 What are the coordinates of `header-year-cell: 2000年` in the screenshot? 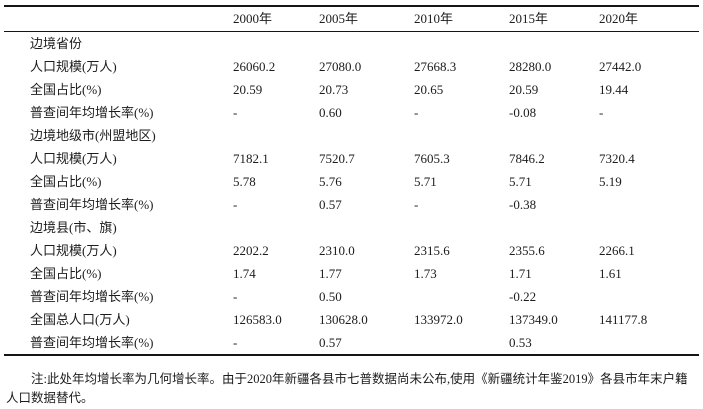 It's located at (253, 18).